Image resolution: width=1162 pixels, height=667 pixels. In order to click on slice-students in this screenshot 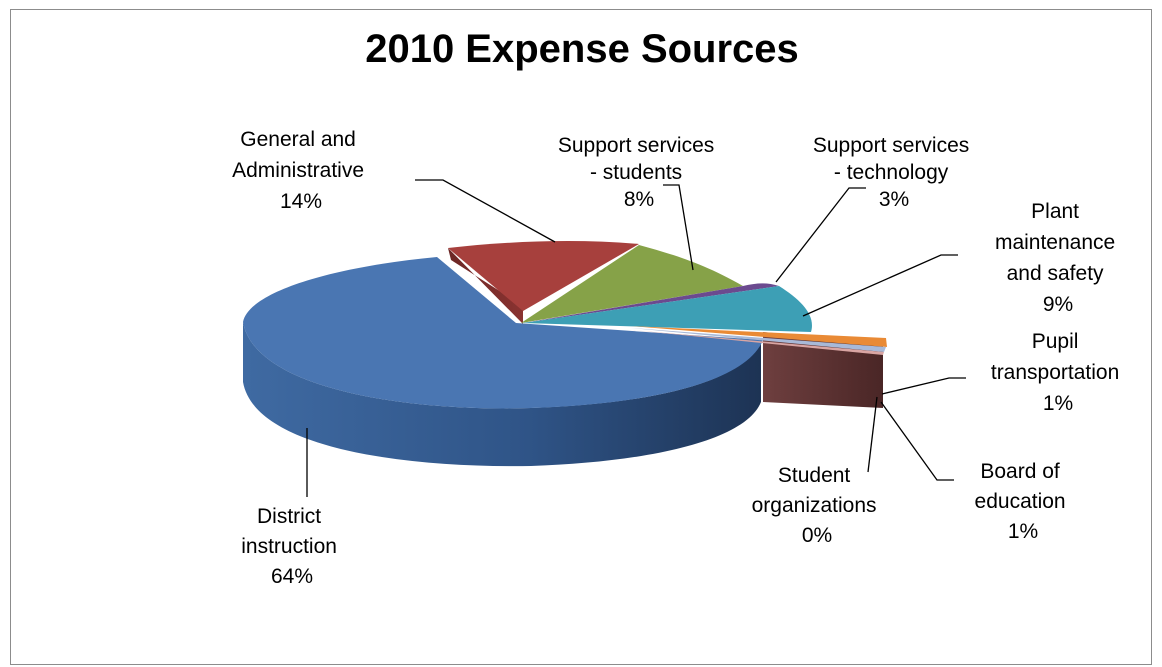, I will do `click(632, 284)`.